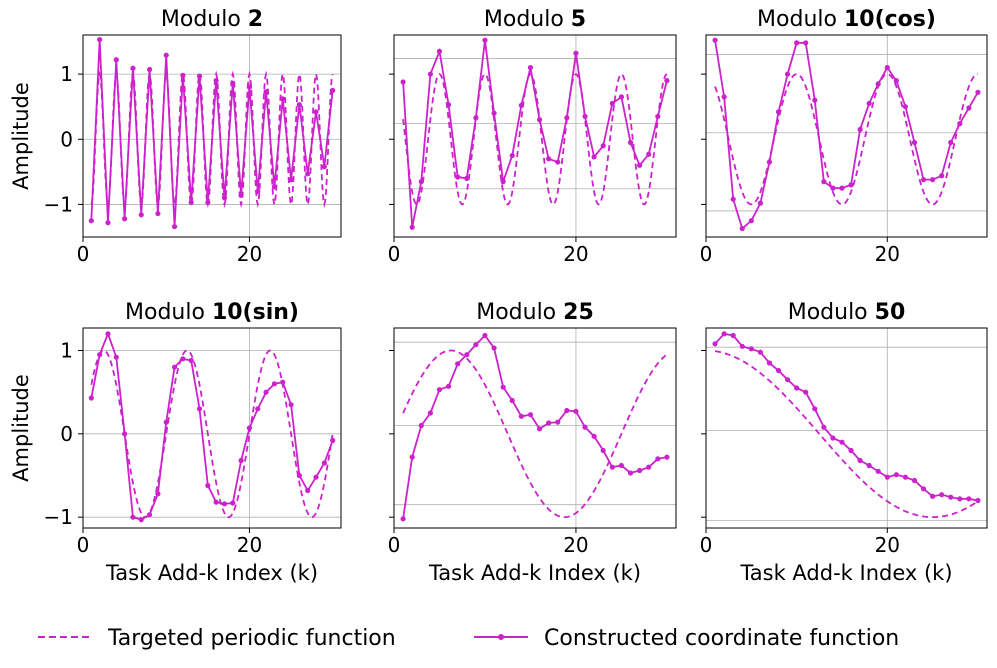 The height and width of the screenshot is (668, 997). I want to click on panel-2-title-bold: 5, so click(578, 19).